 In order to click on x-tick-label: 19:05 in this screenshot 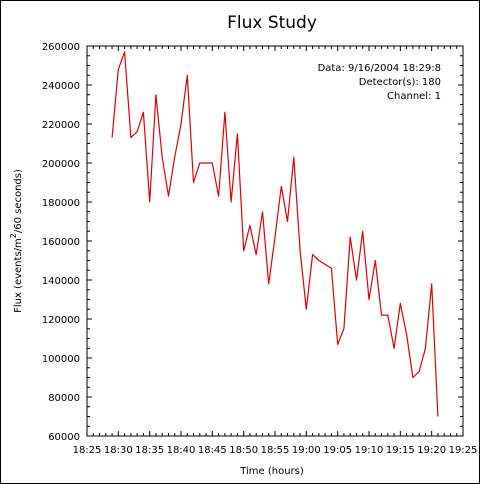, I will do `click(337, 450)`.